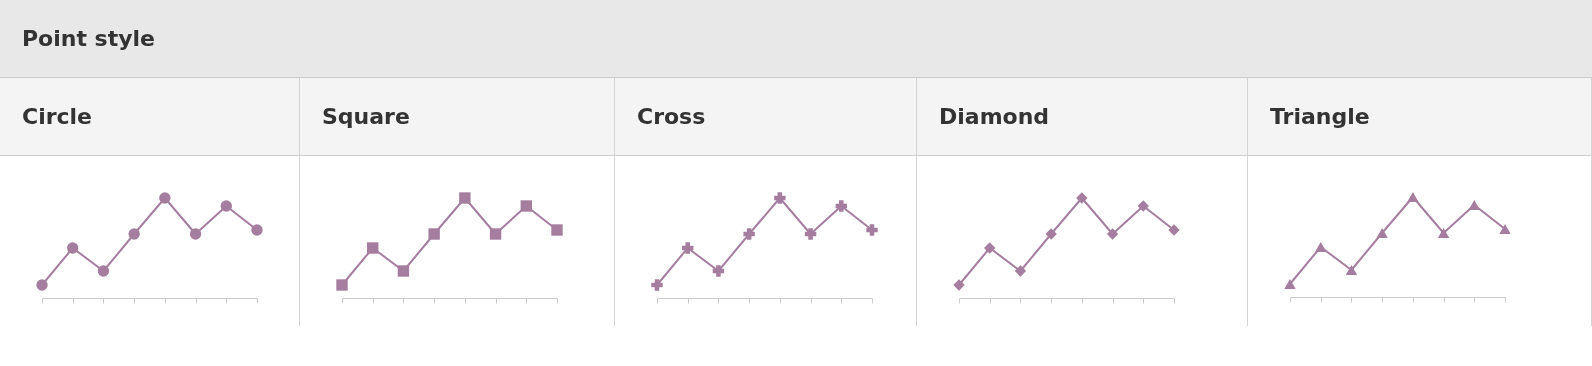 The height and width of the screenshot is (366, 1592). What do you see at coordinates (765, 117) in the screenshot?
I see `chart-title: Cross` at bounding box center [765, 117].